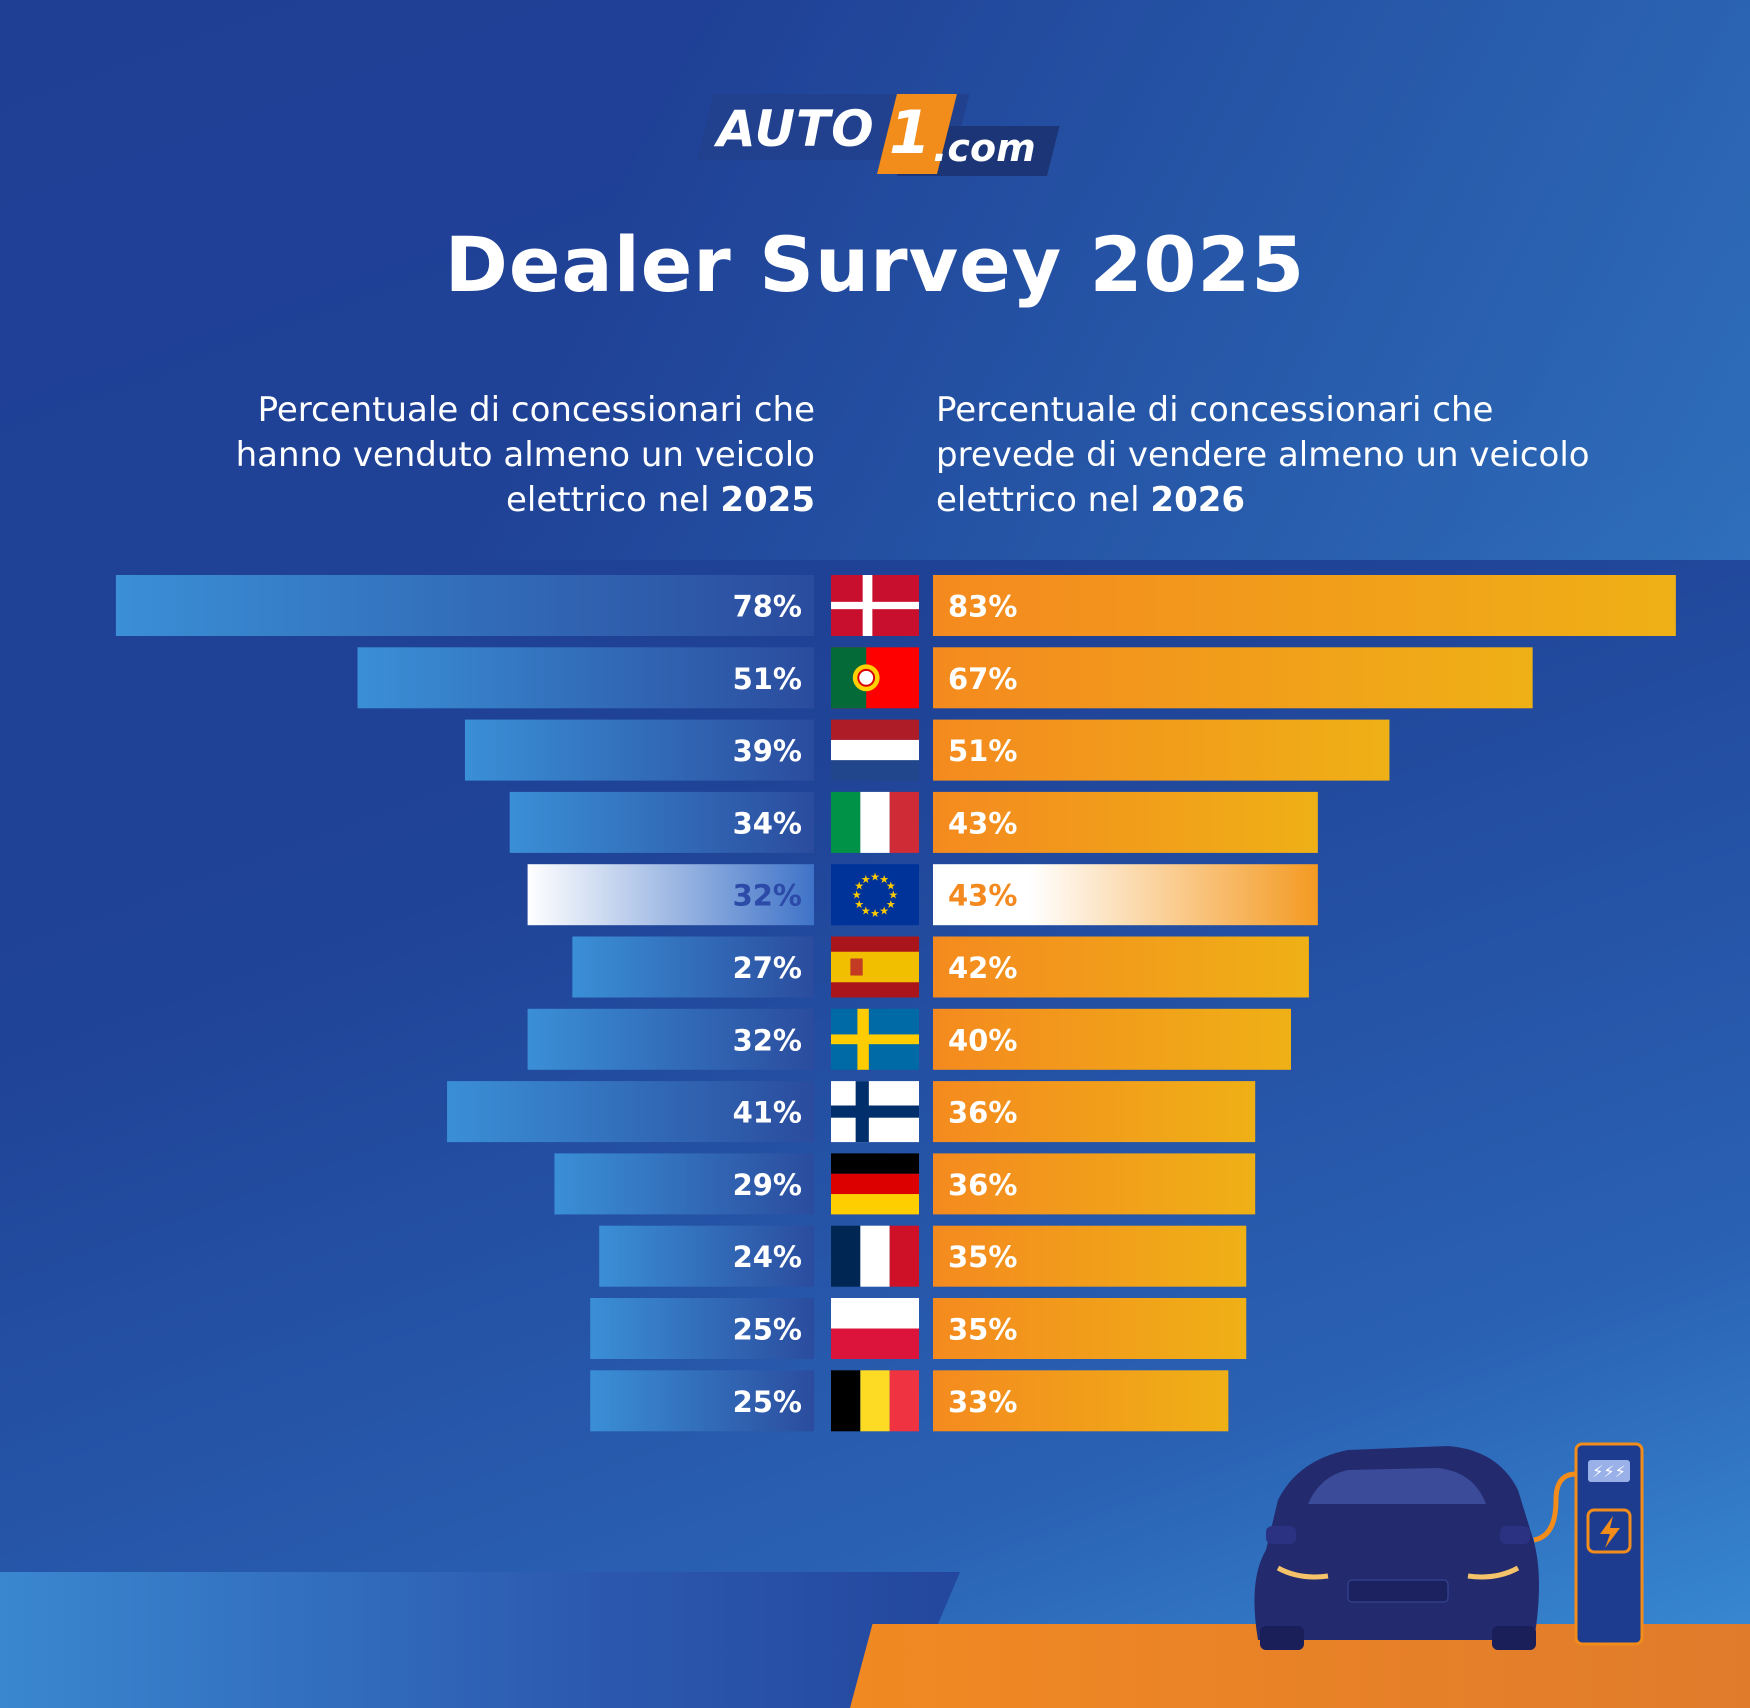  I want to click on flag-germany-icon, so click(875, 1184).